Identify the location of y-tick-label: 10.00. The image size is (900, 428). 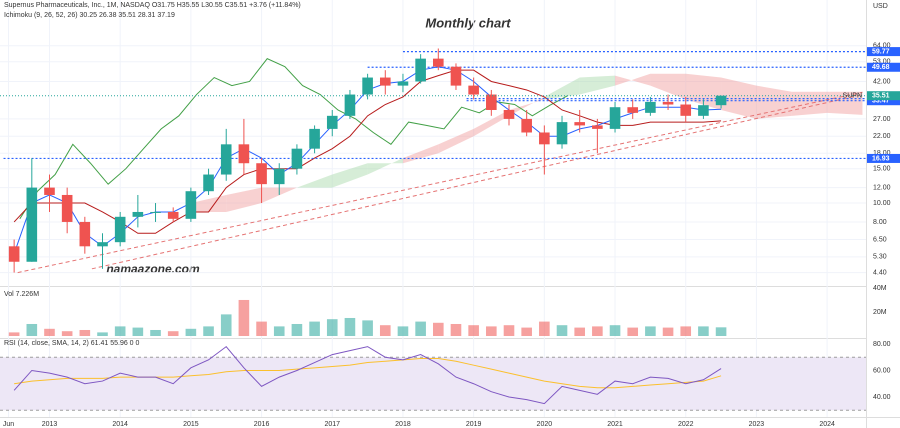
(882, 203).